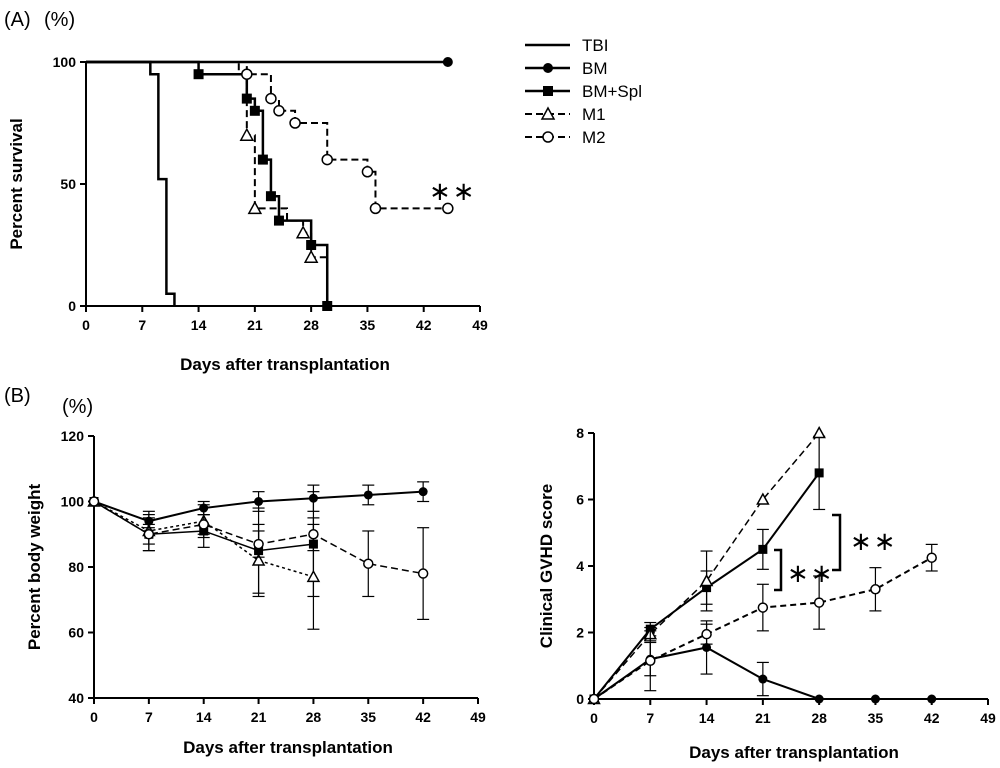  Describe the element at coordinates (548, 91) in the screenshot. I see `legend-marker-bm-spl` at that location.